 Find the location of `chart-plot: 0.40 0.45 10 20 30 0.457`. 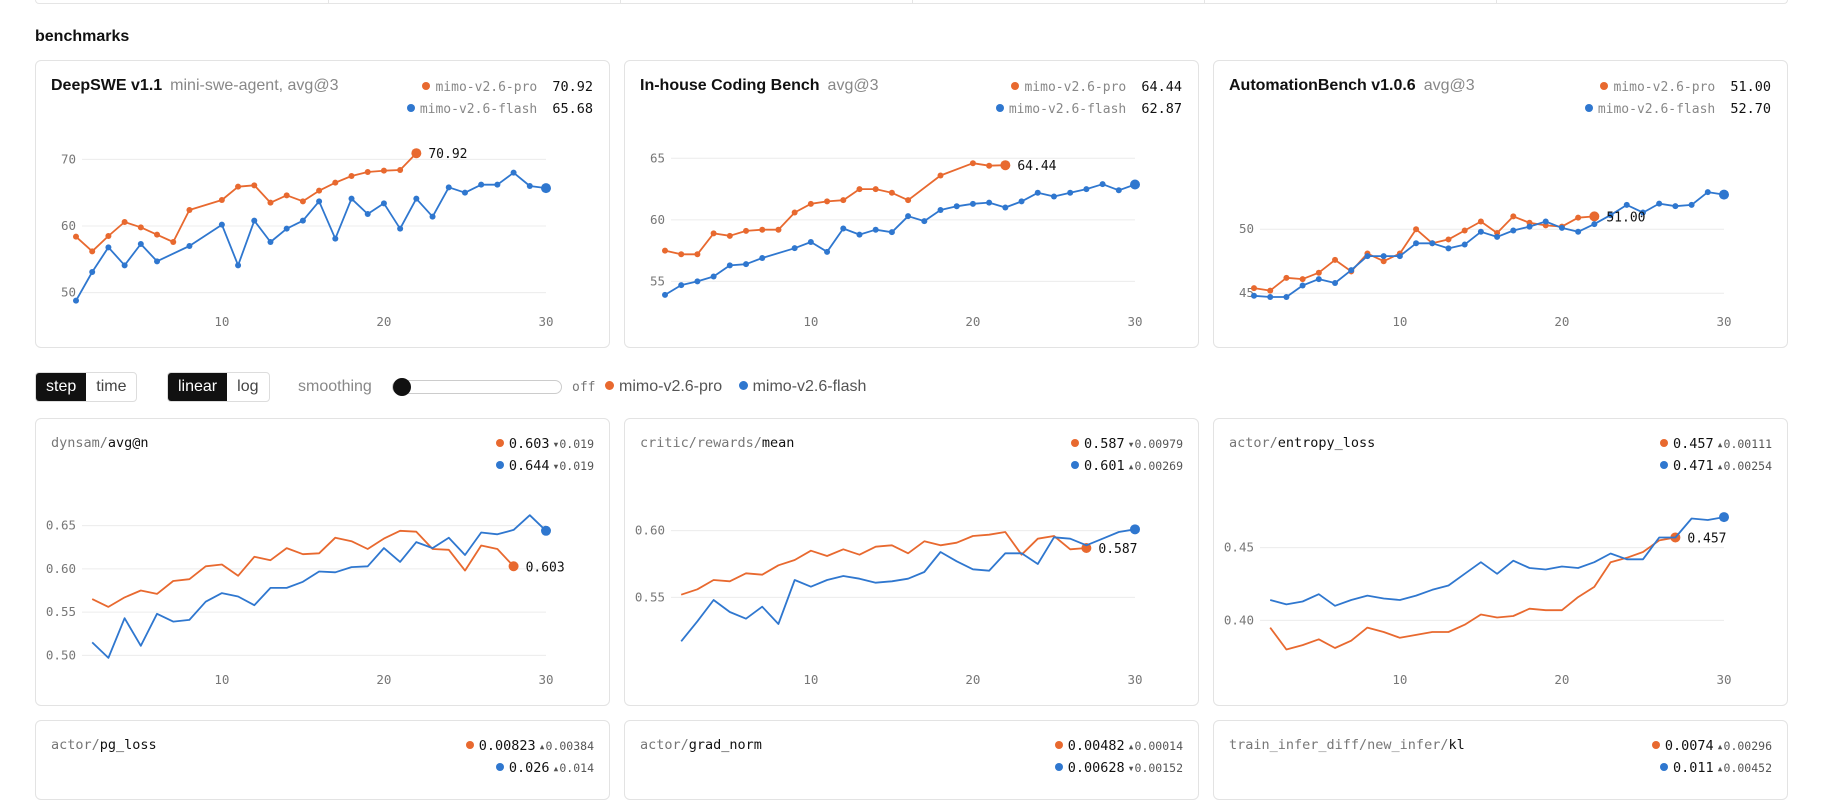

chart-plot: 0.40 0.45 10 20 30 0.457 is located at coordinates (1501, 563).